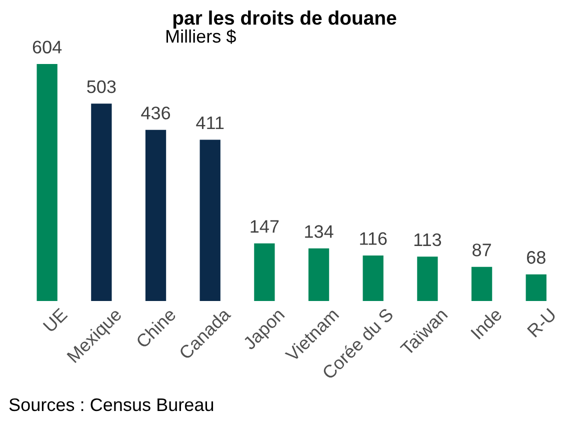 This screenshot has height=421, width=569. What do you see at coordinates (111, 405) in the screenshot?
I see `source-note: Sources : Census Bureau` at bounding box center [111, 405].